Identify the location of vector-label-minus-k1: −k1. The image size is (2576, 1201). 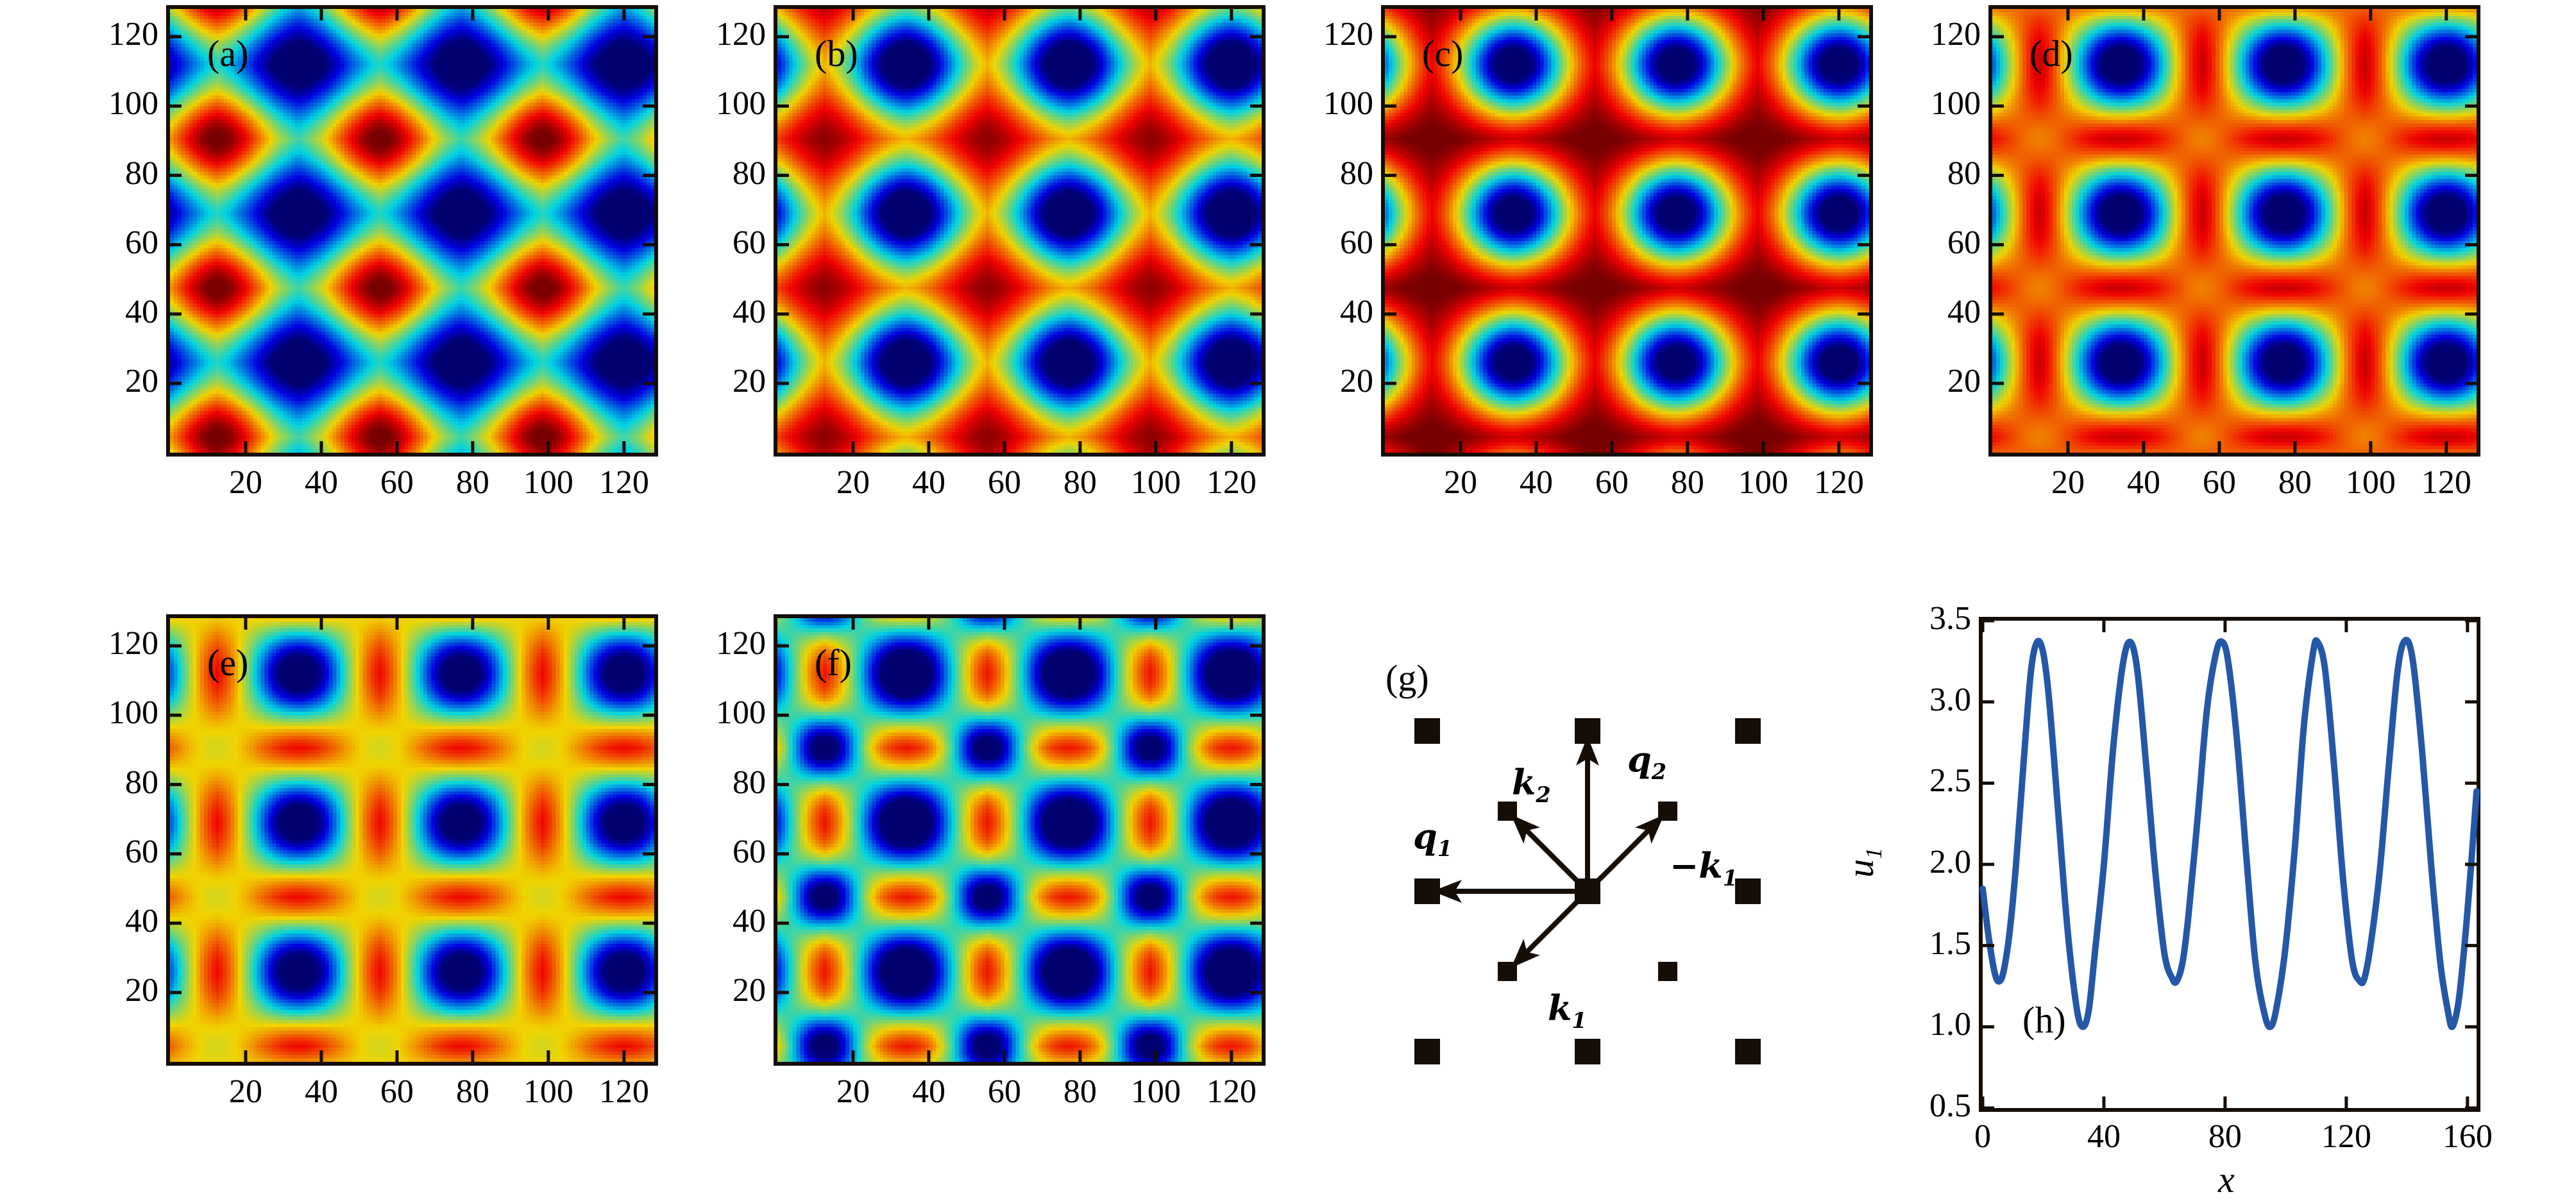
(1704, 868).